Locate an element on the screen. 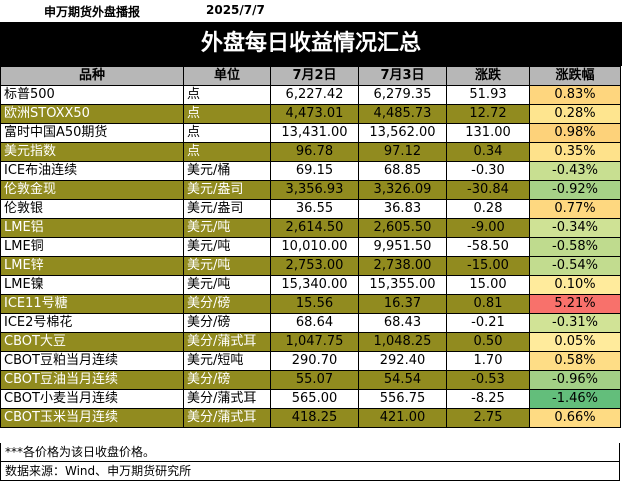  instrument-name: 欧洲STOXX50 is located at coordinates (92, 114).